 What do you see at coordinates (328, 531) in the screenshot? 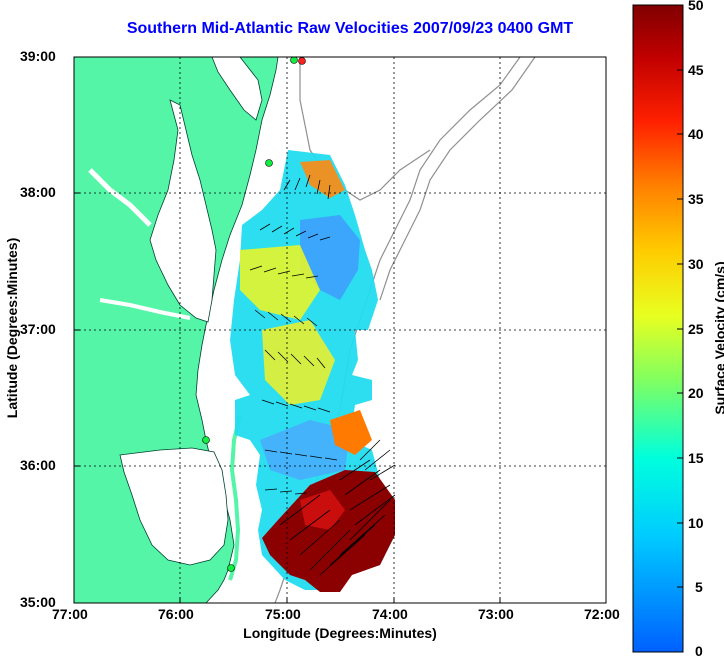
I see `velocity-region-darkred` at bounding box center [328, 531].